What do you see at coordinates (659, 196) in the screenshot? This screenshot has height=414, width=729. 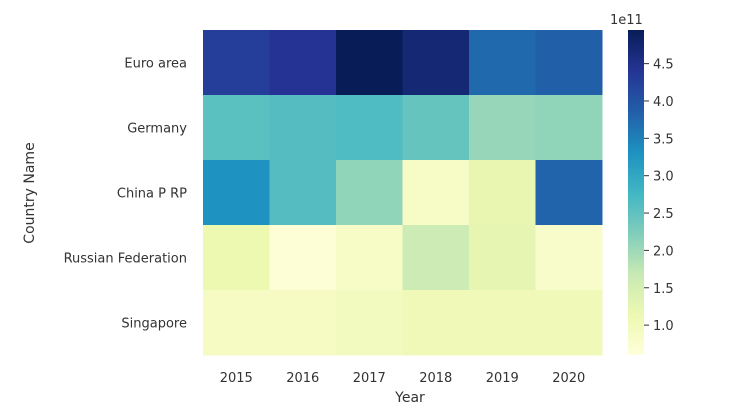 I see `colorbar-ticks: 1.0 1.5 2.0 2.5 3.0 3.5 4.0 4.5` at bounding box center [659, 196].